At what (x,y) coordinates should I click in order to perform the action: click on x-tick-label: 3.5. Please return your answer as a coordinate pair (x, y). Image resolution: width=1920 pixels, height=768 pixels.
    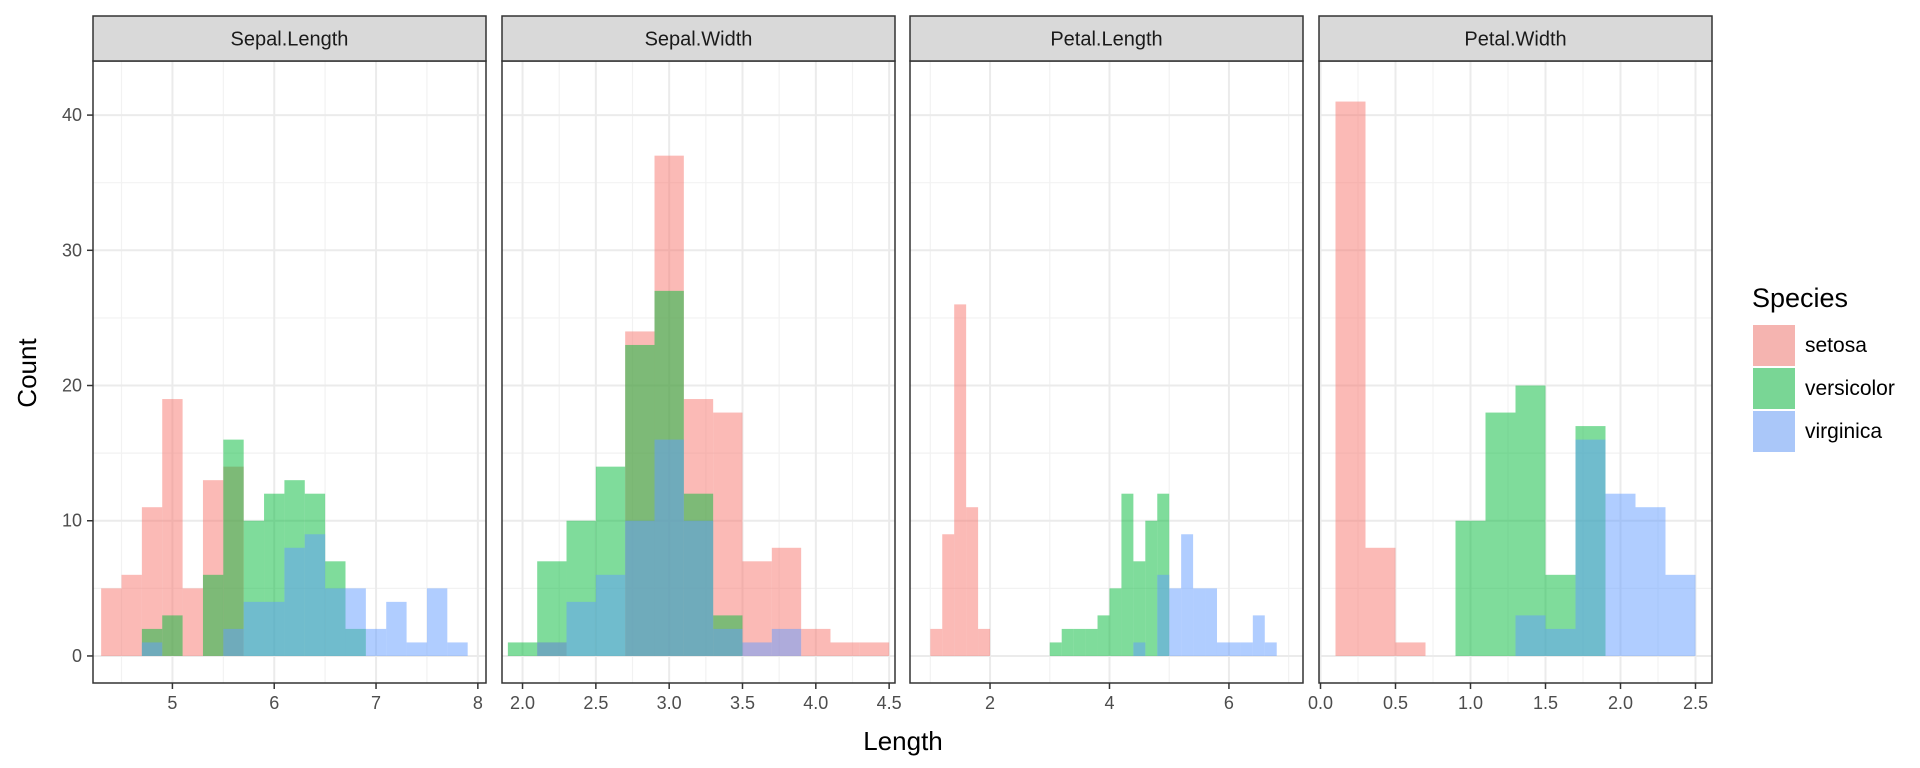
    Looking at the image, I should click on (742, 703).